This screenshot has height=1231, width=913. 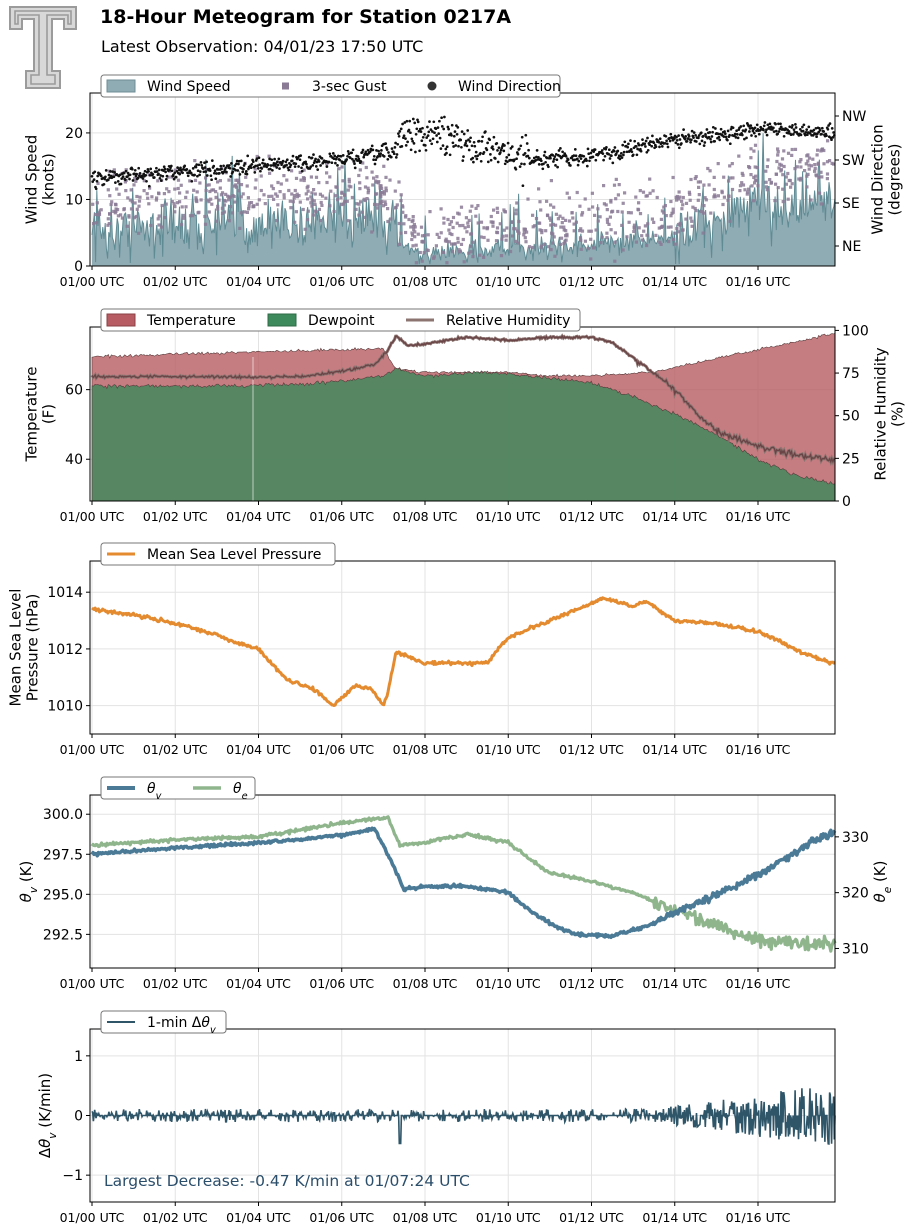 I want to click on y-tick-label: 1014, so click(x=65, y=593).